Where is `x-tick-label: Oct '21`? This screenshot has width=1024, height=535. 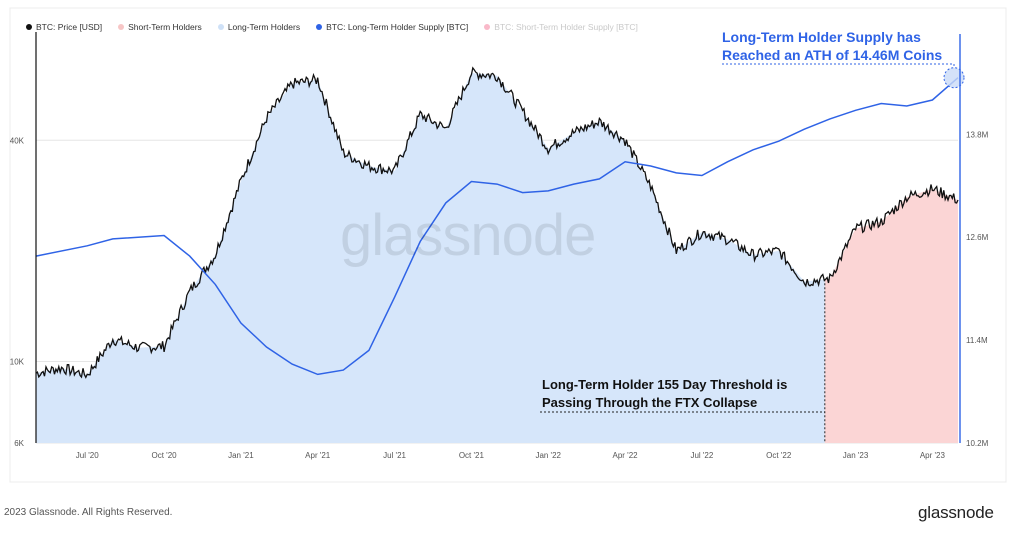
x-tick-label: Oct '21 is located at coordinates (472, 455).